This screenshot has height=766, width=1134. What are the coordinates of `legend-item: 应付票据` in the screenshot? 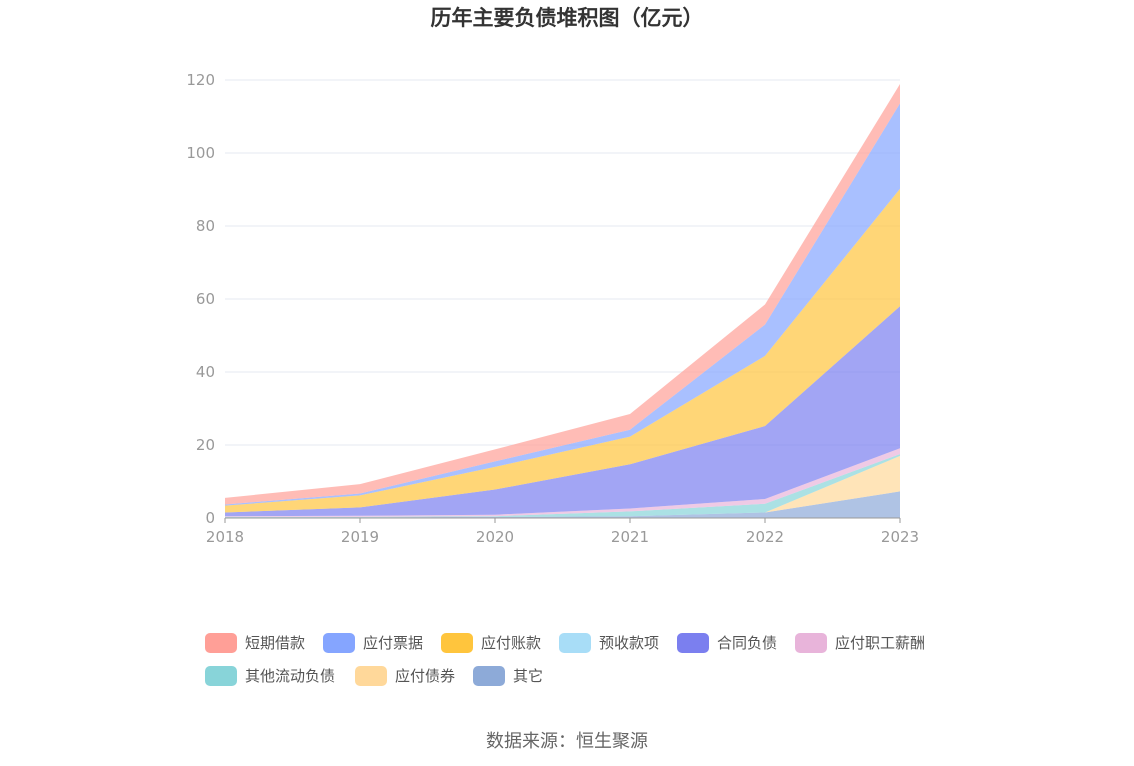 It's located at (373, 643).